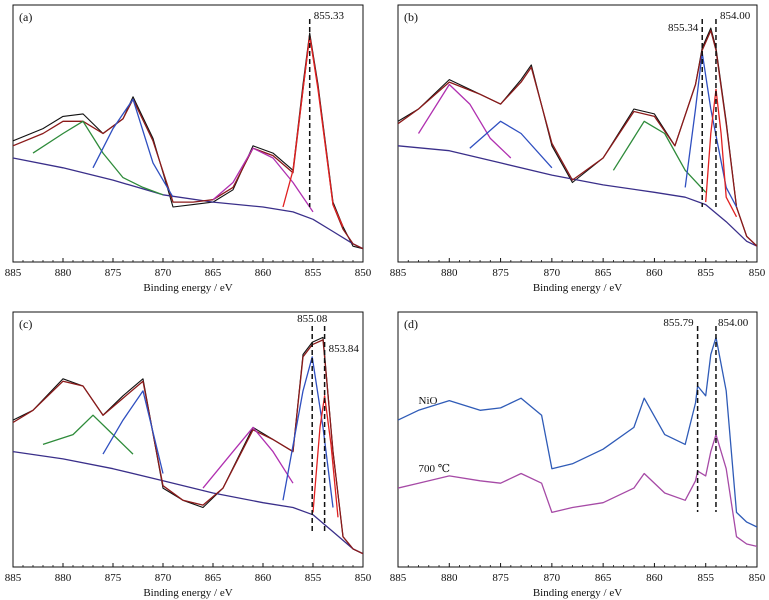 This screenshot has width=769, height=600. What do you see at coordinates (344, 349) in the screenshot?
I see `annotation-label: 853.84` at bounding box center [344, 349].